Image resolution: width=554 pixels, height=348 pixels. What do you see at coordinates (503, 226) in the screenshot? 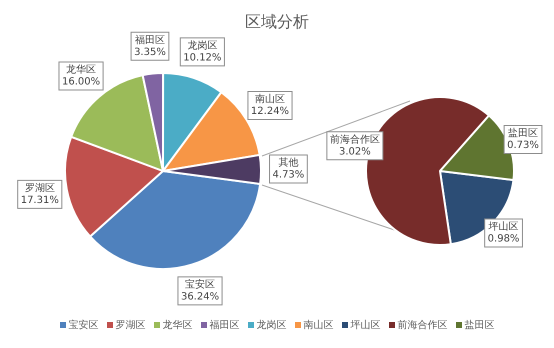
I see `slice-label: 坪山区` at bounding box center [503, 226].